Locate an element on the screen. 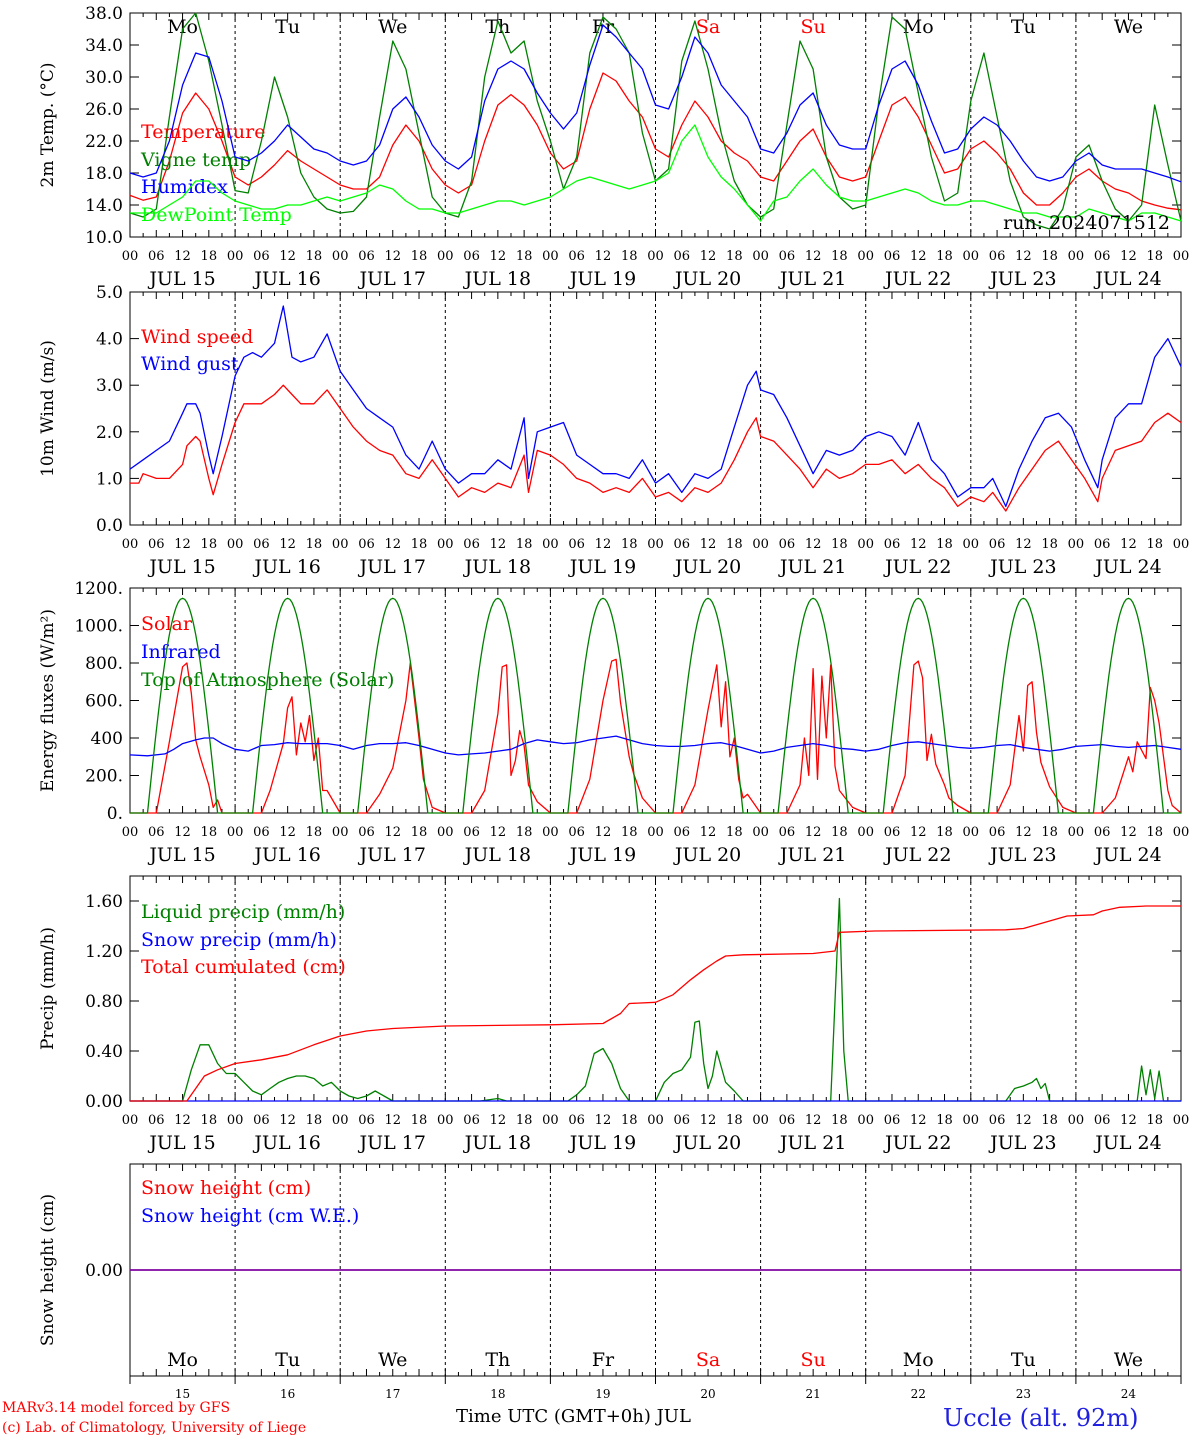  y-tick-label: 30.0 is located at coordinates (104, 78).